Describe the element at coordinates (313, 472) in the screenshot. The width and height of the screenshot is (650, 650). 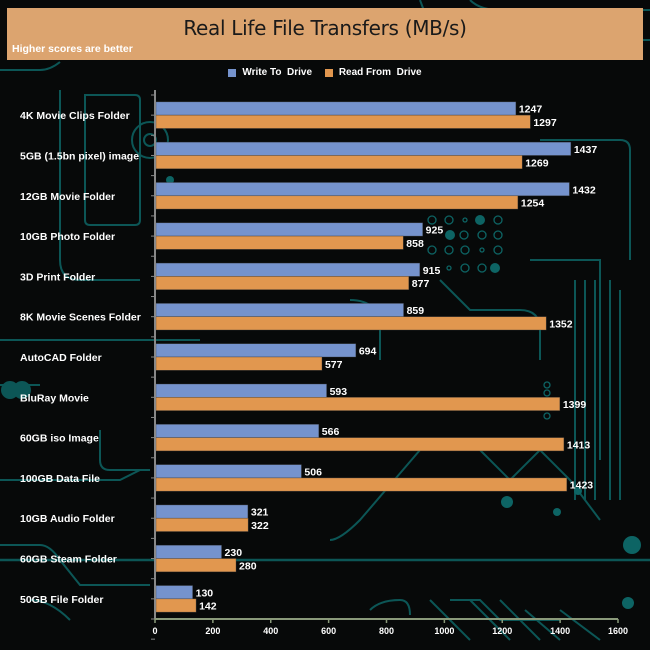
I see `data-label: 506` at that location.